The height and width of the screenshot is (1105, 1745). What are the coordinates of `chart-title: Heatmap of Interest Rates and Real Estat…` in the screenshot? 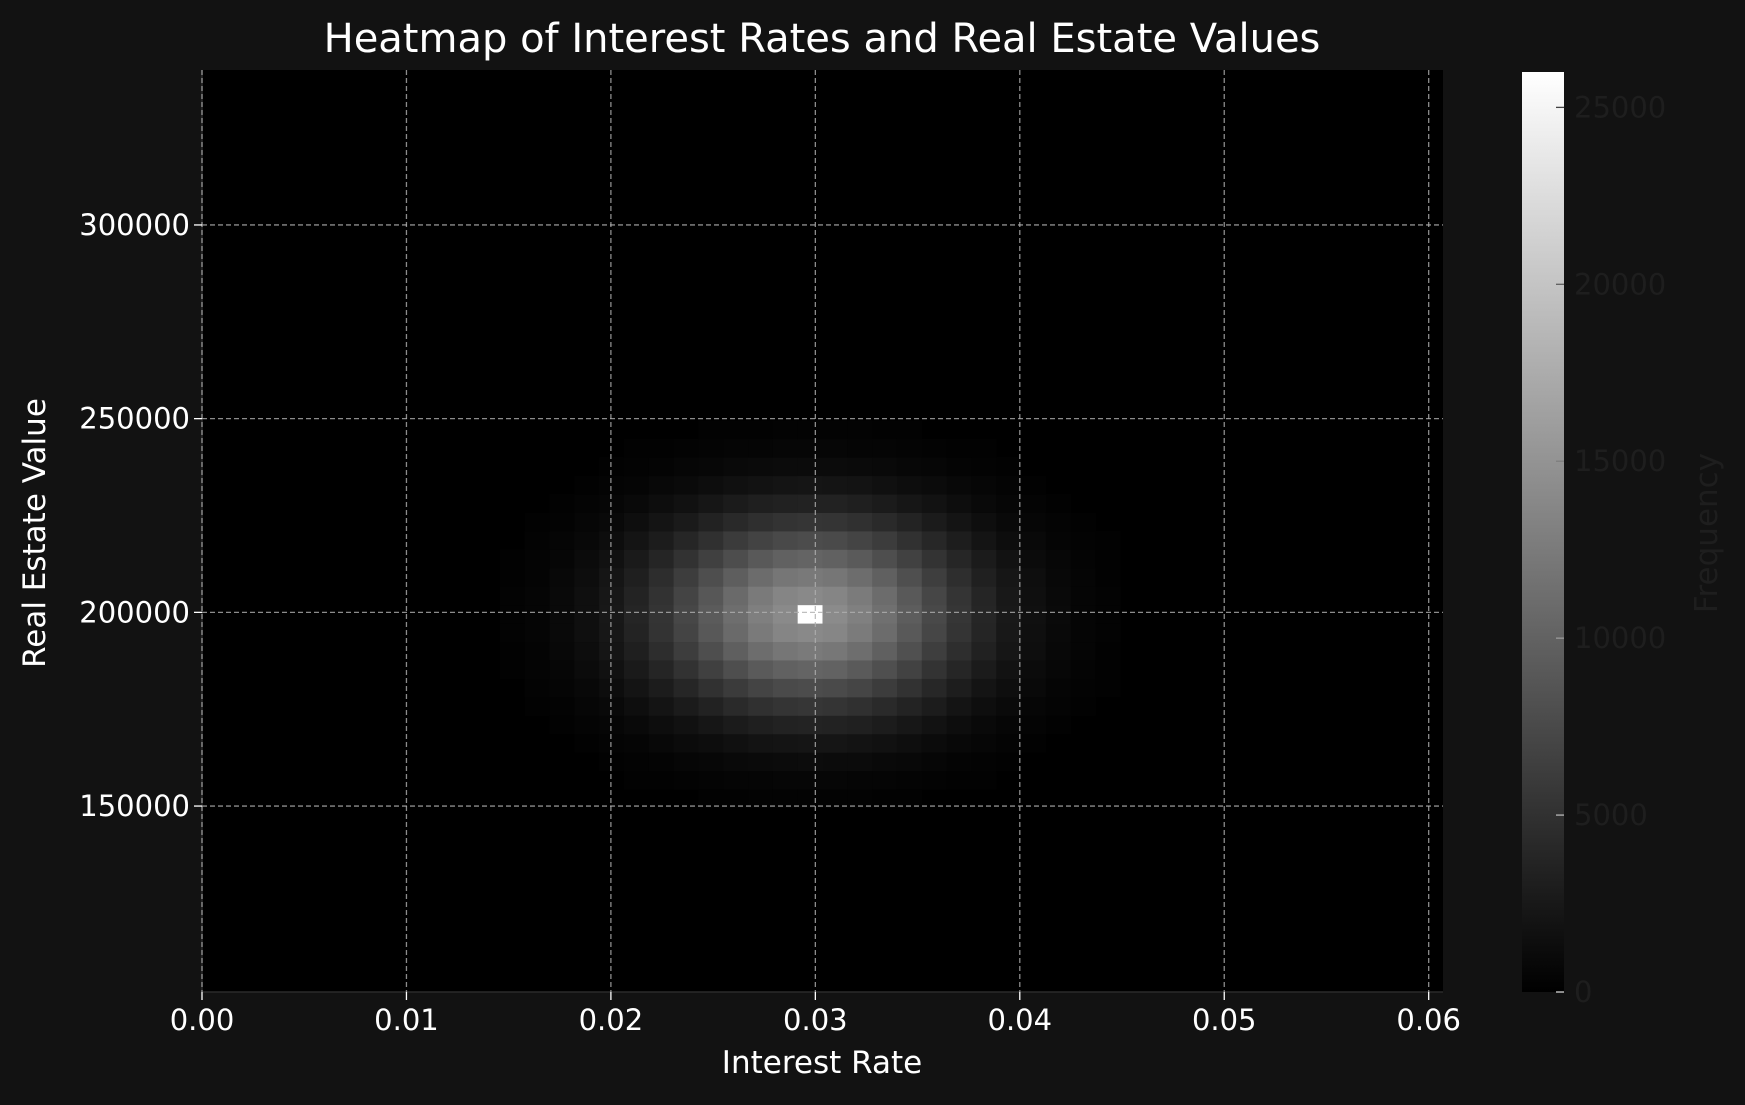 It's located at (822, 39).